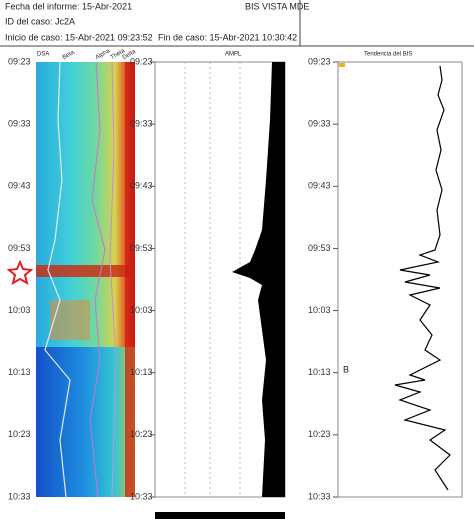 This screenshot has height=519, width=474. What do you see at coordinates (227, 37) in the screenshot?
I see `case-end: Fin de caso: 15-Abr-2021 10:30:42` at bounding box center [227, 37].